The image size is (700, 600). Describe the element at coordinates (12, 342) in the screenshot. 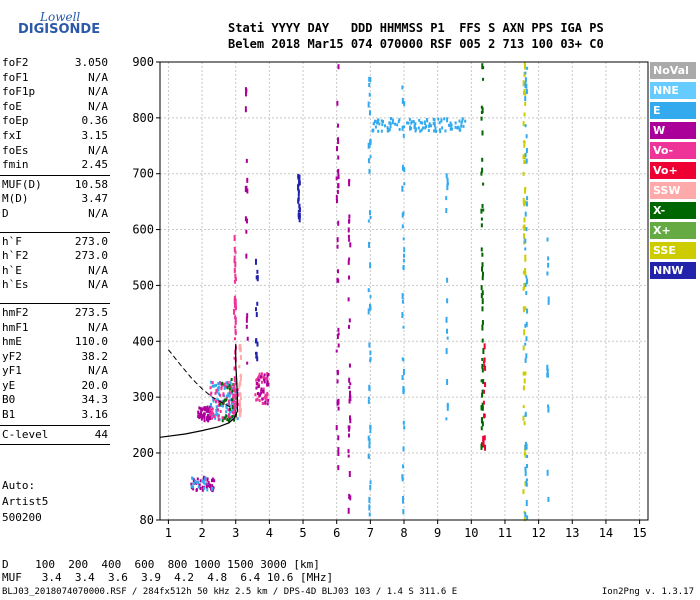

I see `param-key: hmE` at that location.